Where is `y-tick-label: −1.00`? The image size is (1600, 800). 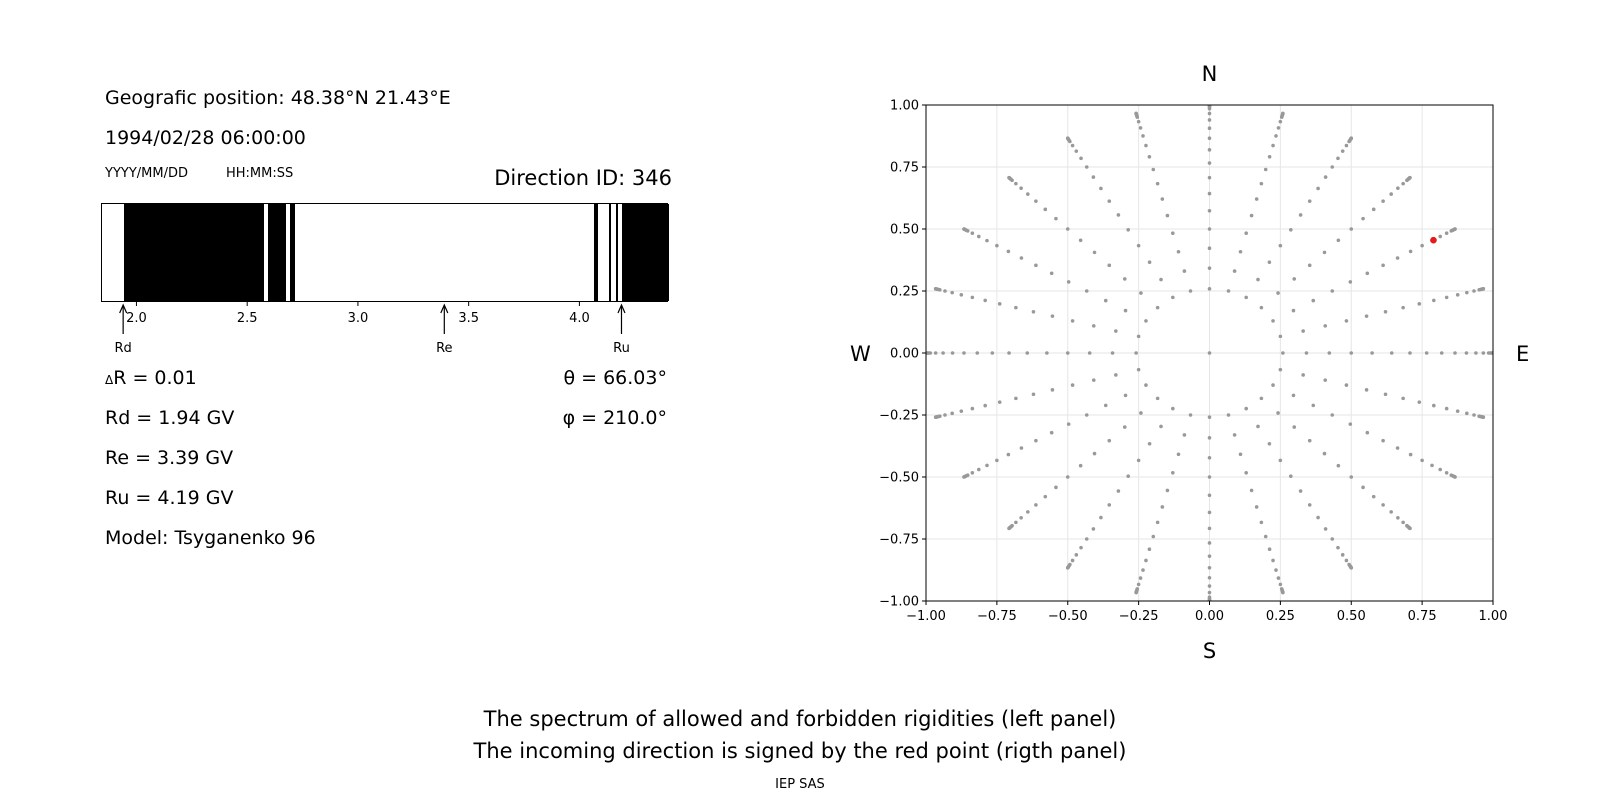
y-tick-label: −1.00 is located at coordinates (899, 602).